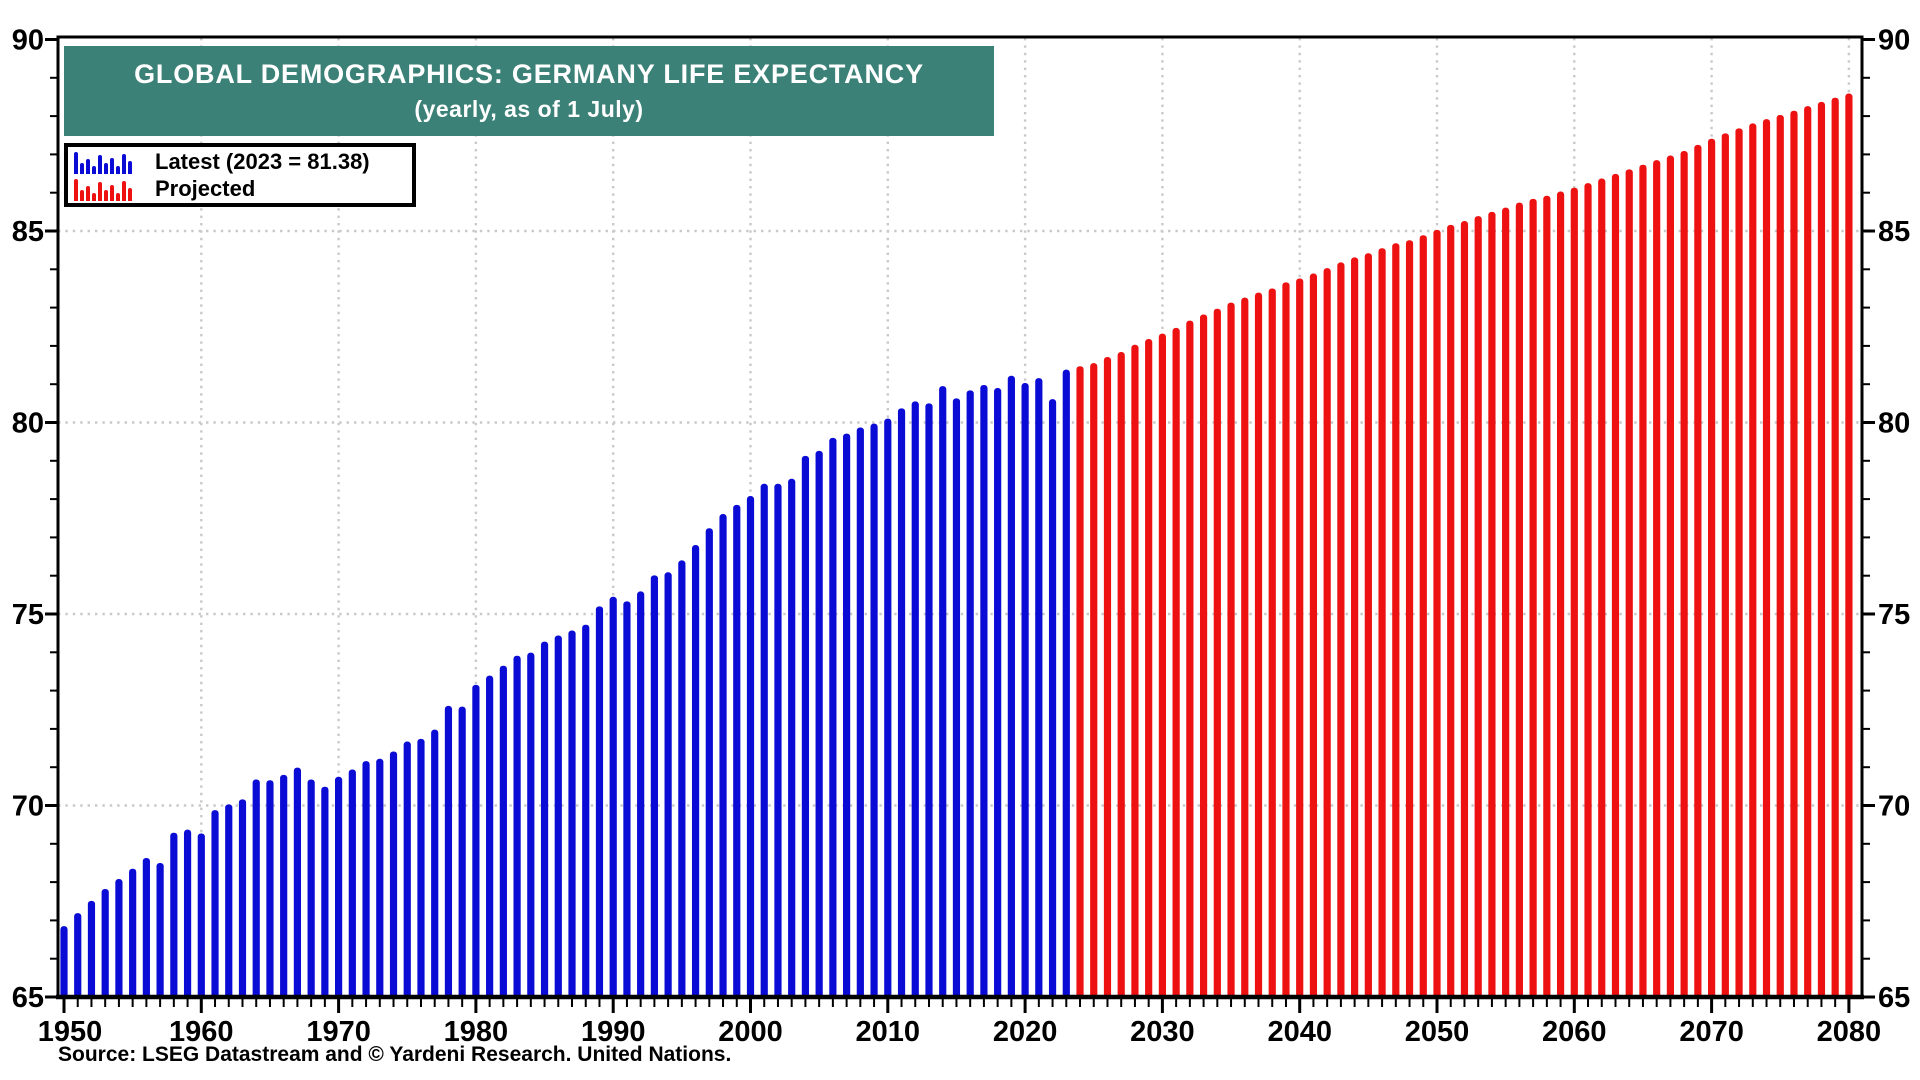  What do you see at coordinates (1657, 579) in the screenshot?
I see `bar-2066` at bounding box center [1657, 579].